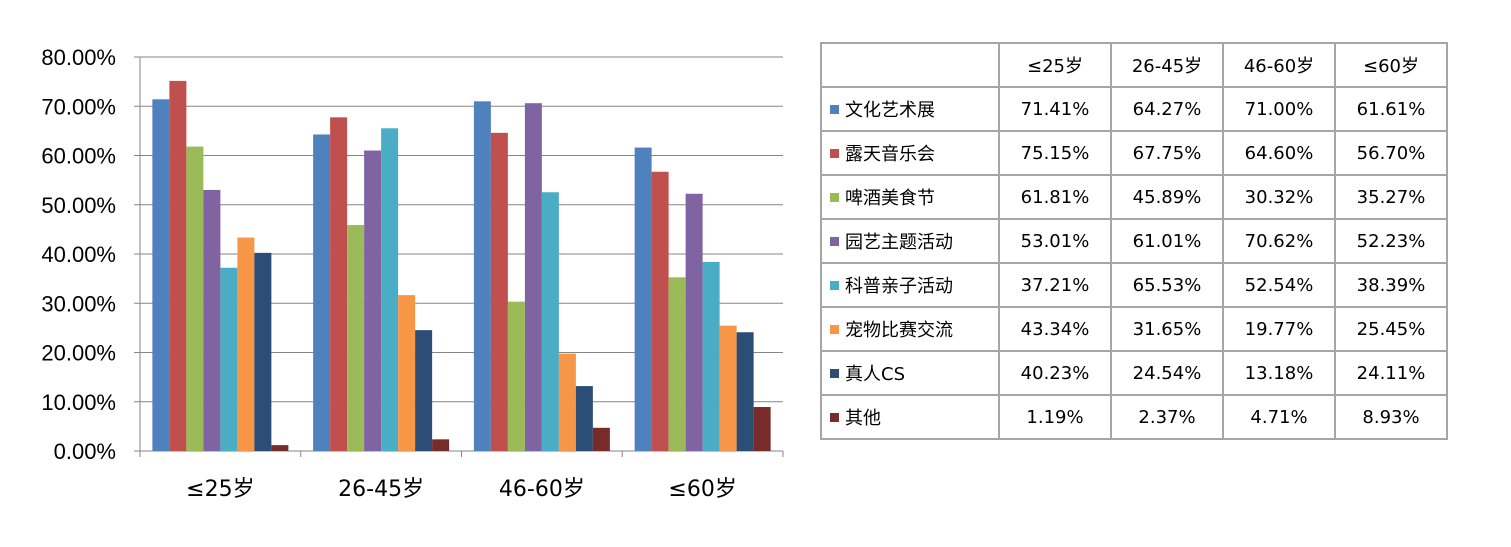 This screenshot has width=1511, height=547. Describe the element at coordinates (1055, 197) in the screenshot. I see `value-cell: 61.81%` at that location.